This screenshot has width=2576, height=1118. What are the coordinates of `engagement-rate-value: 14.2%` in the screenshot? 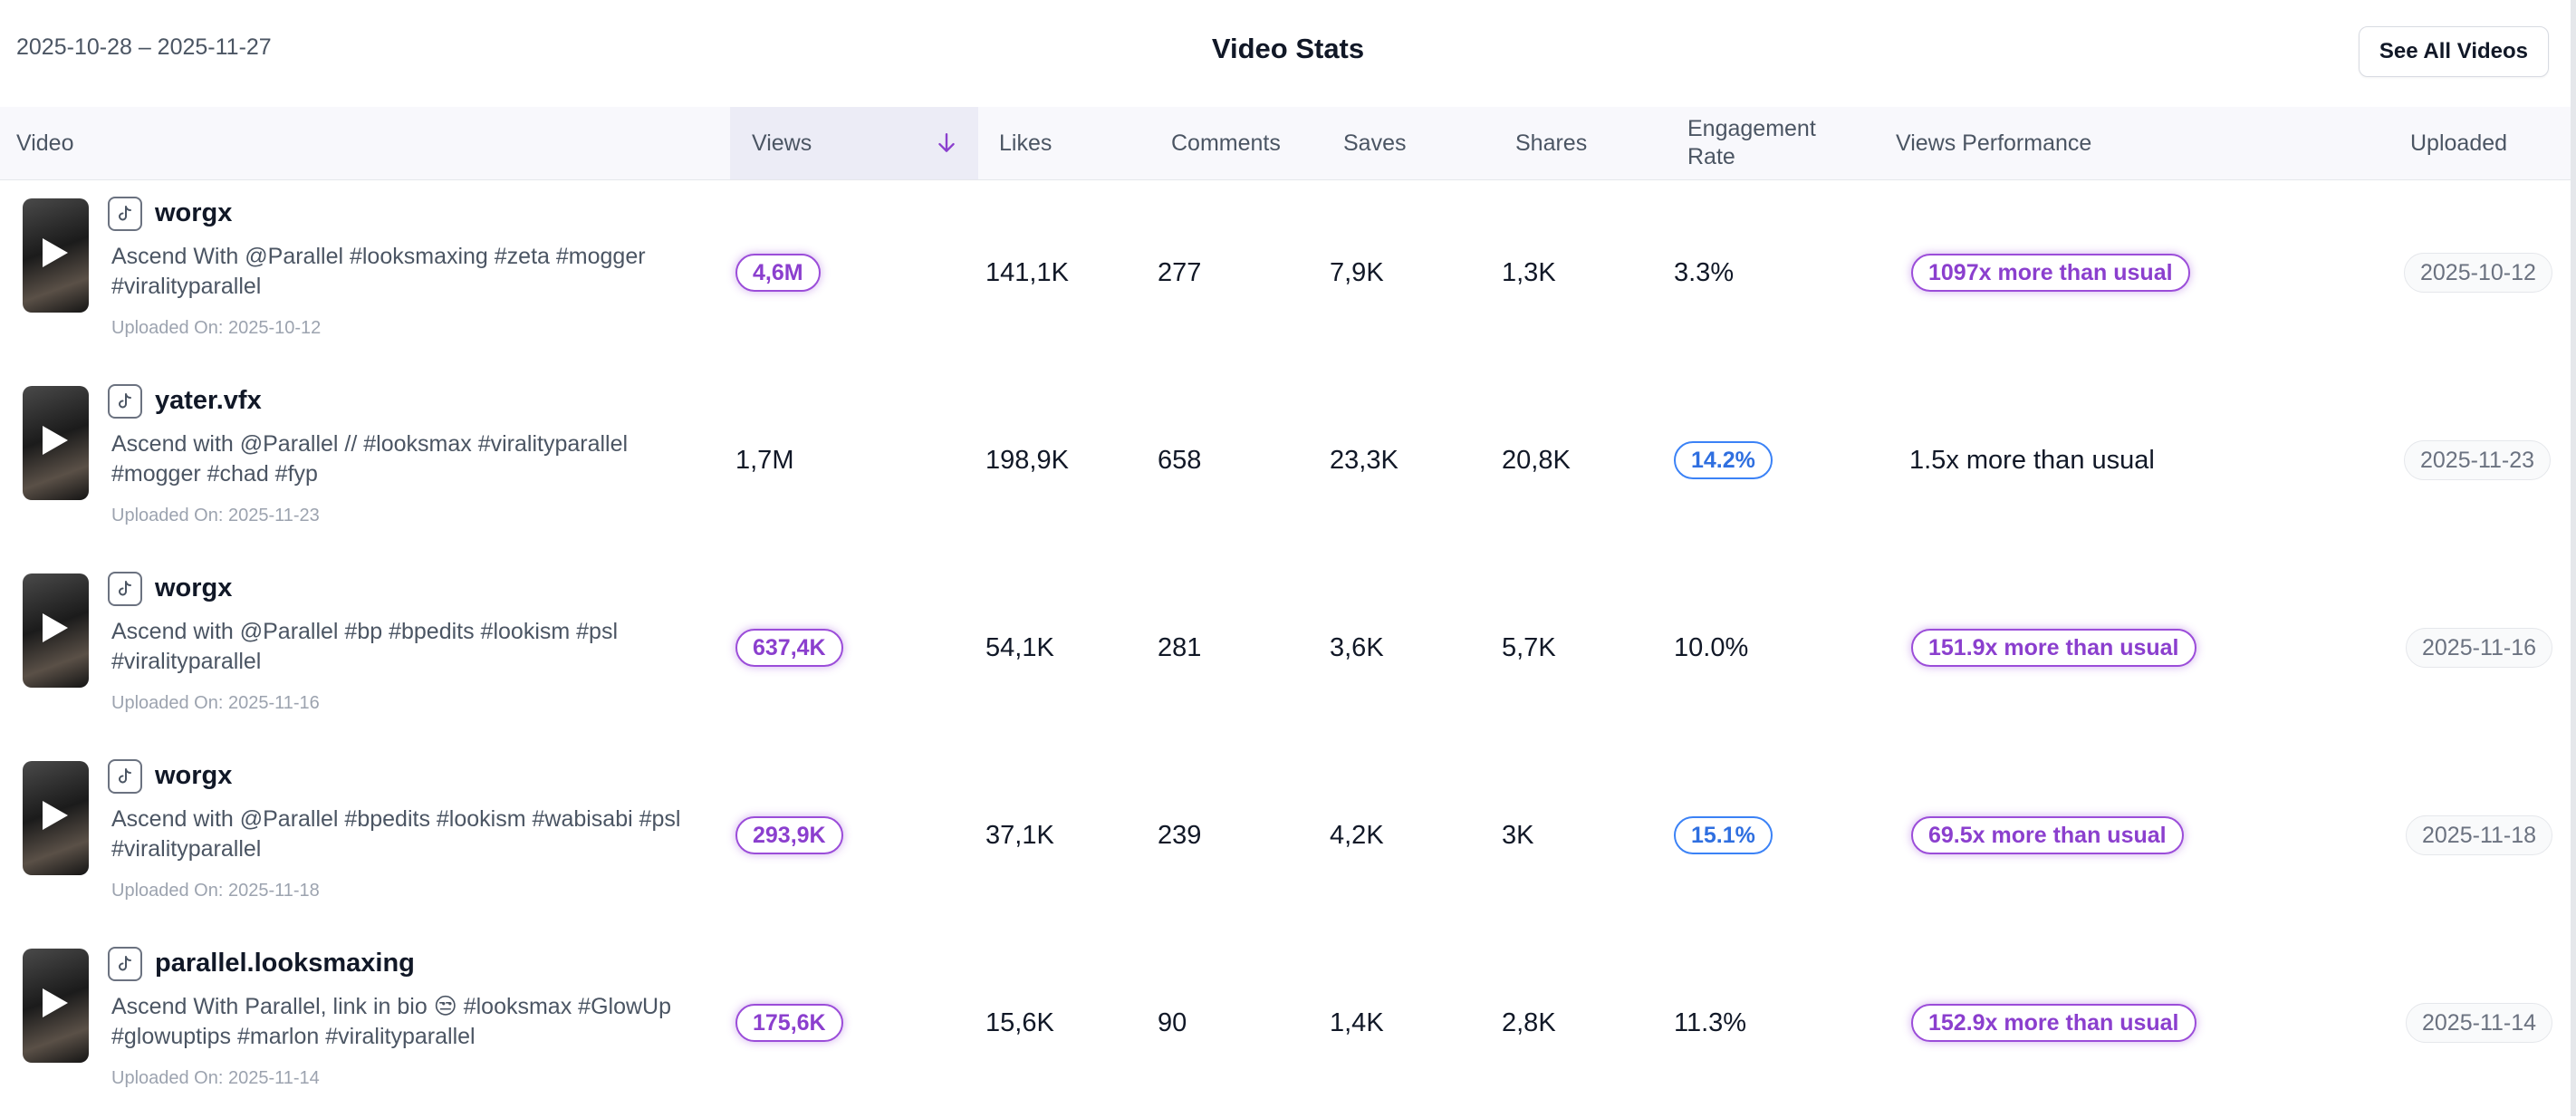 It's located at (1723, 460).